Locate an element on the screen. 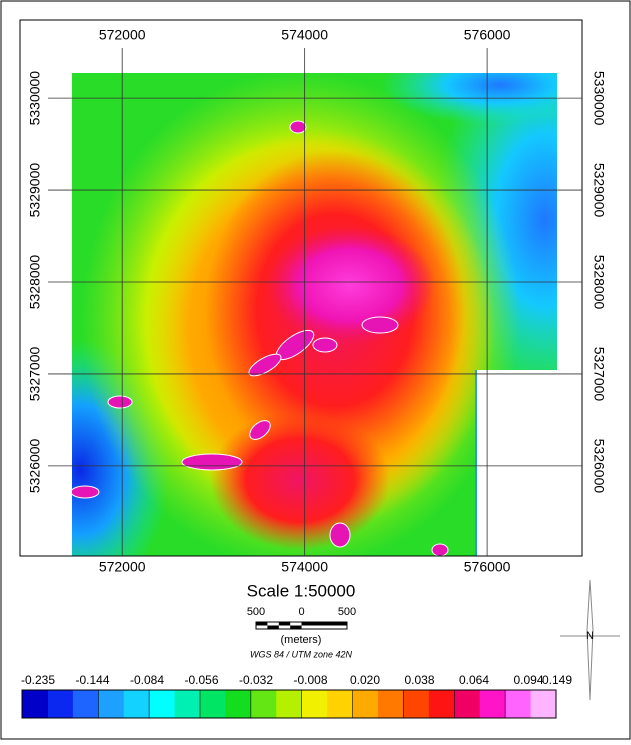 This screenshot has height=745, width=631. colorbar-label: 0.064 is located at coordinates (474, 680).